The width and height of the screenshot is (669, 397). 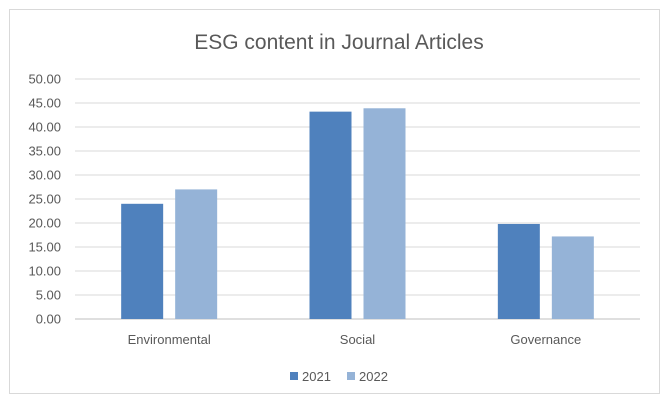 I want to click on bar-2021-social, so click(x=330, y=215).